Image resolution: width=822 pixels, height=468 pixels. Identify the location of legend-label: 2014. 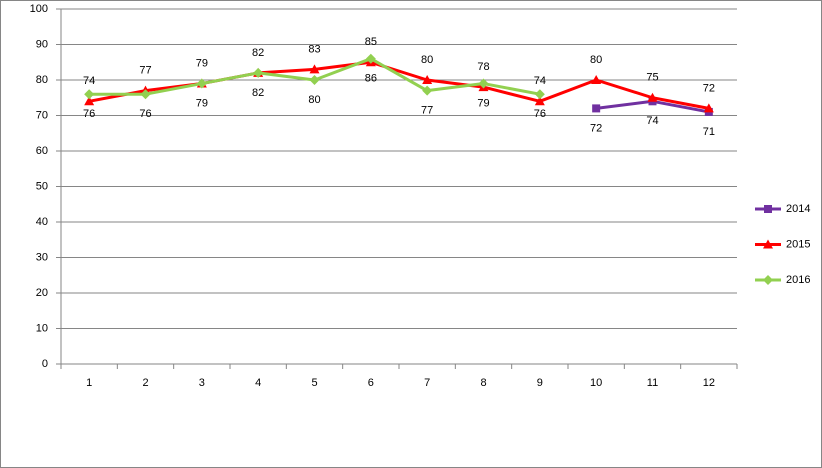
(798, 209).